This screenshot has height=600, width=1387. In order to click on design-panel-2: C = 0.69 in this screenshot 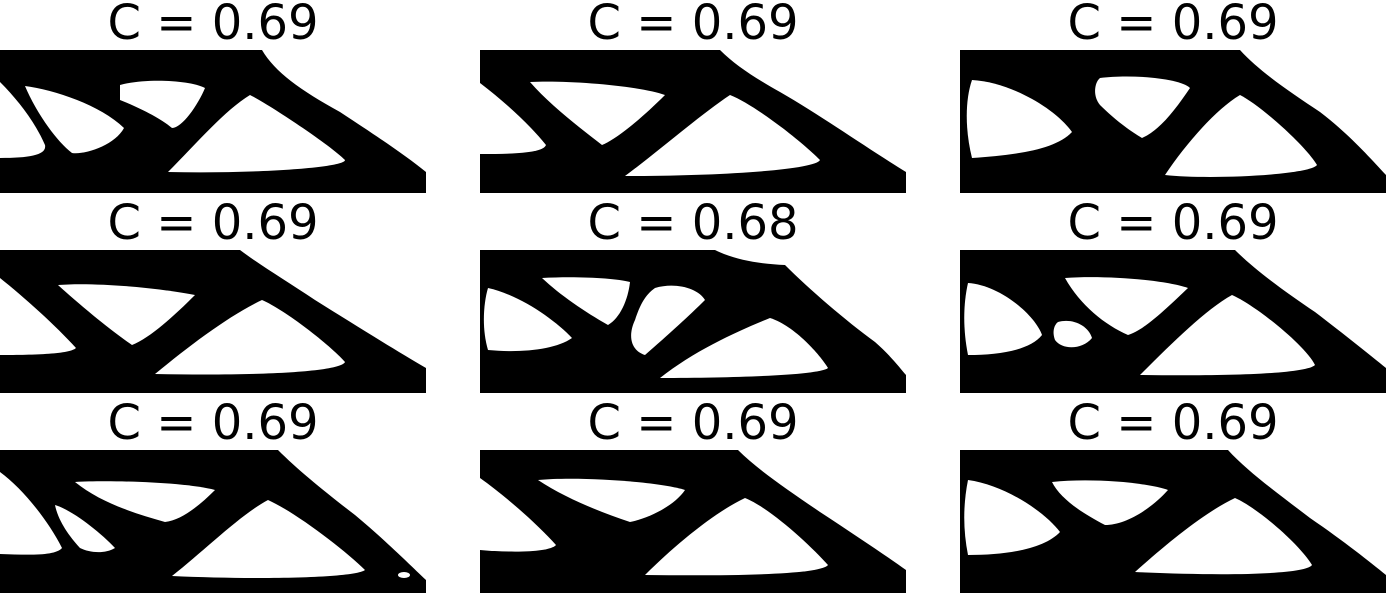, I will do `click(693, 100)`.